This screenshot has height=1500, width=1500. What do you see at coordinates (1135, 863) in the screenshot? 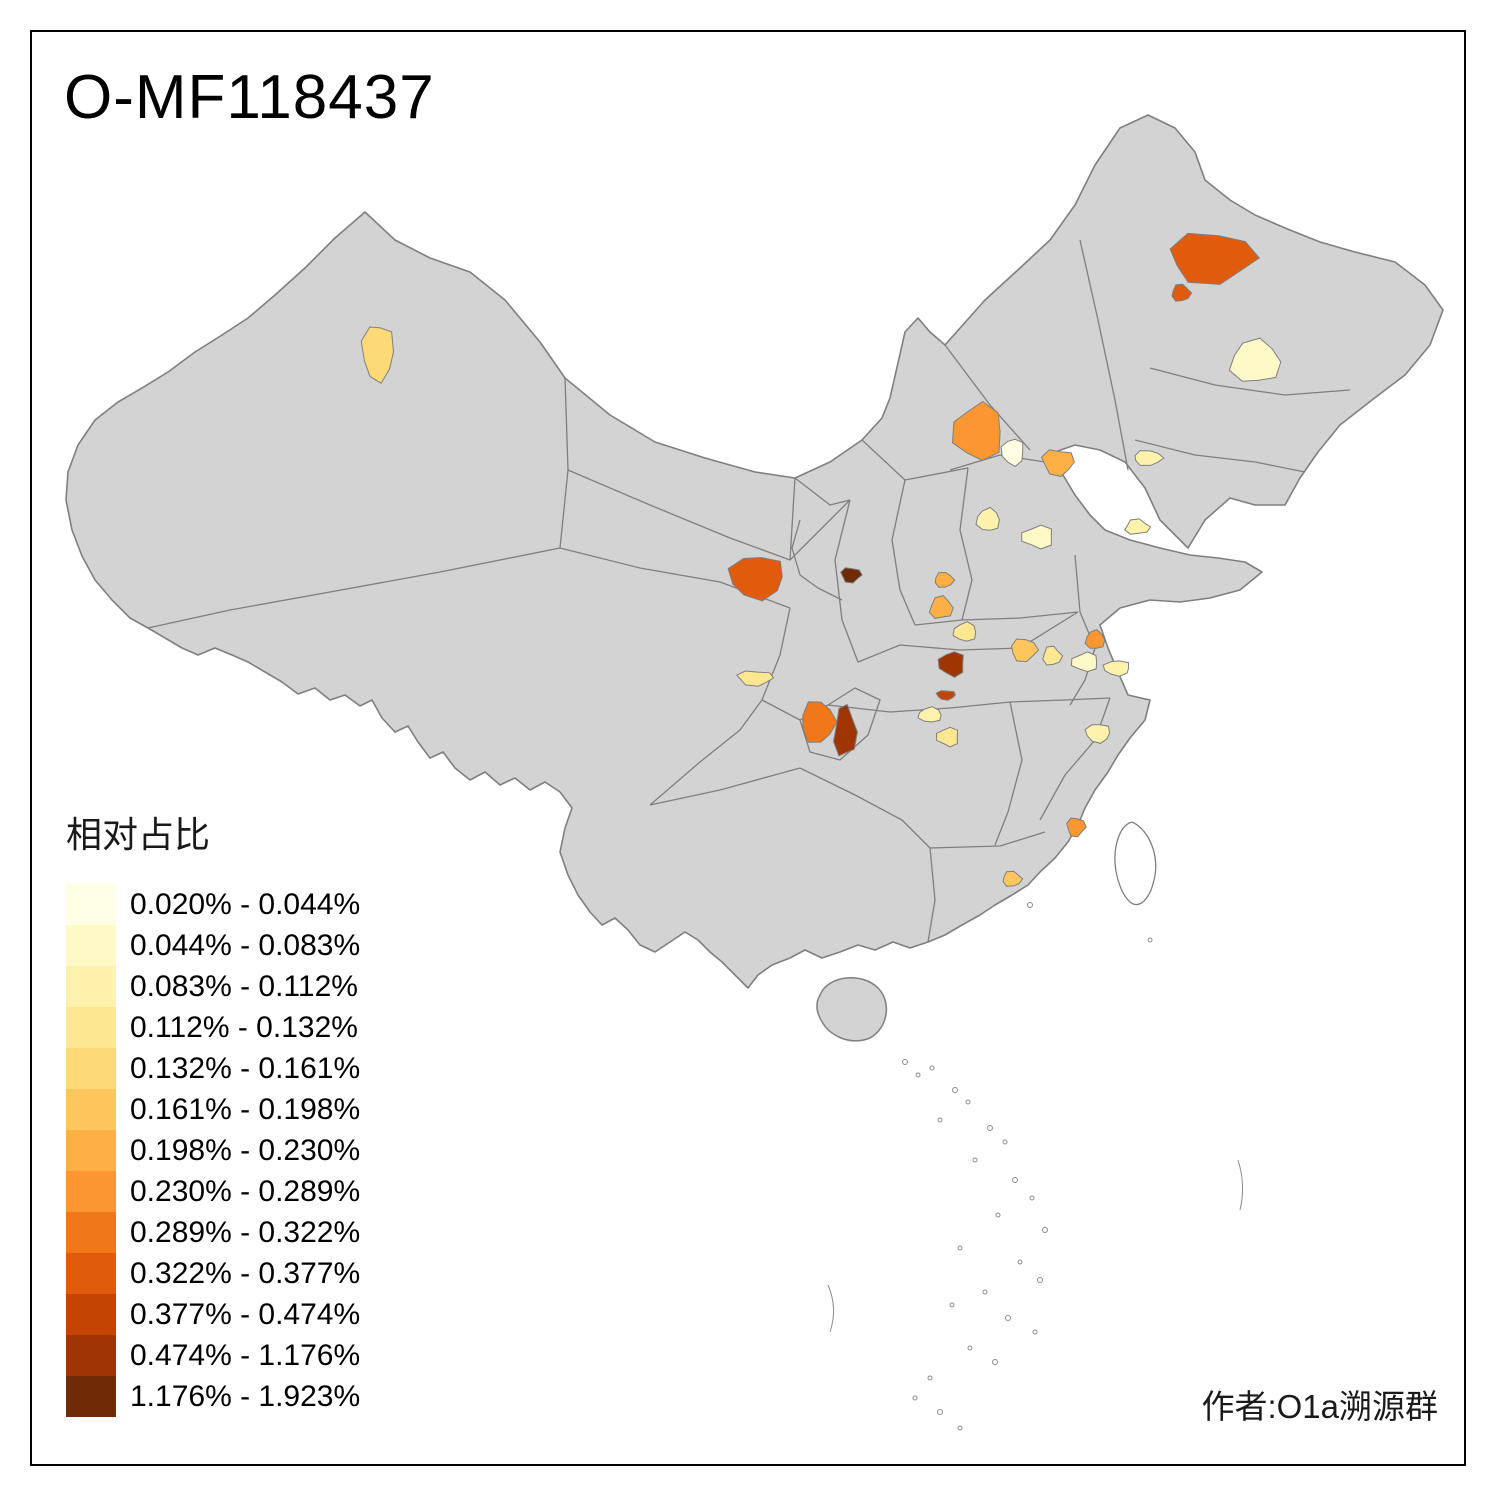
I see `taiwan-island` at bounding box center [1135, 863].